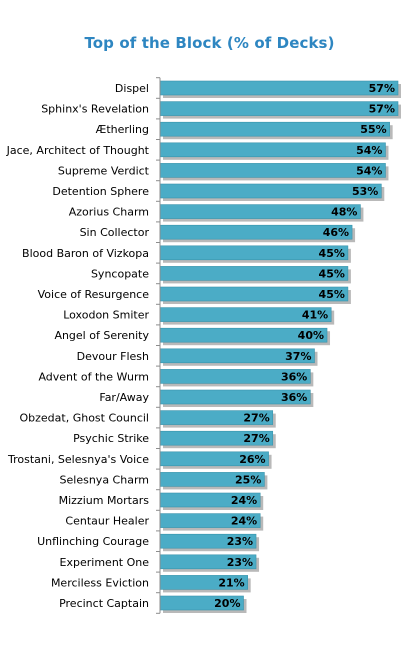  Describe the element at coordinates (227, 603) in the screenshot. I see `data-label: 20%` at that location.